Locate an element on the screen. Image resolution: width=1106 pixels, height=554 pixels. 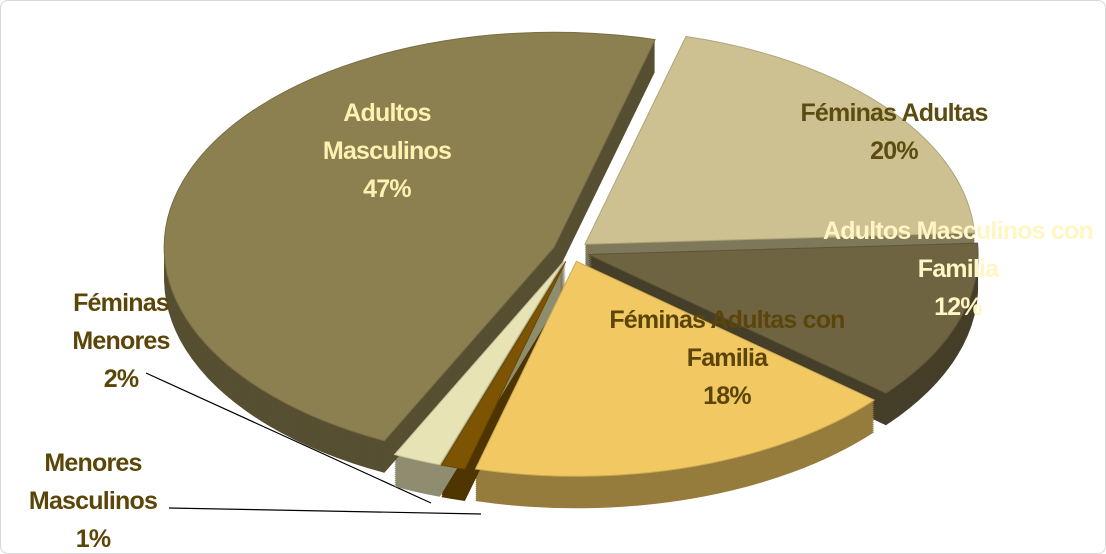
slice-label: Menores Masculinos 1% is located at coordinates (93, 498).